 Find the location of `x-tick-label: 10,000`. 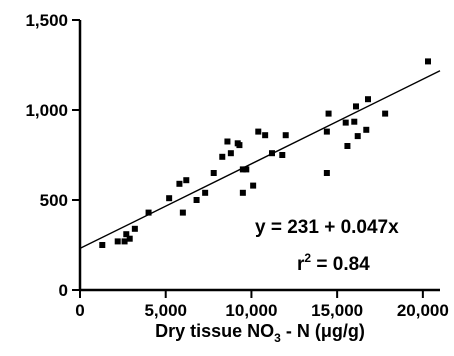

x-tick-label: 10,000 is located at coordinates (251, 310).